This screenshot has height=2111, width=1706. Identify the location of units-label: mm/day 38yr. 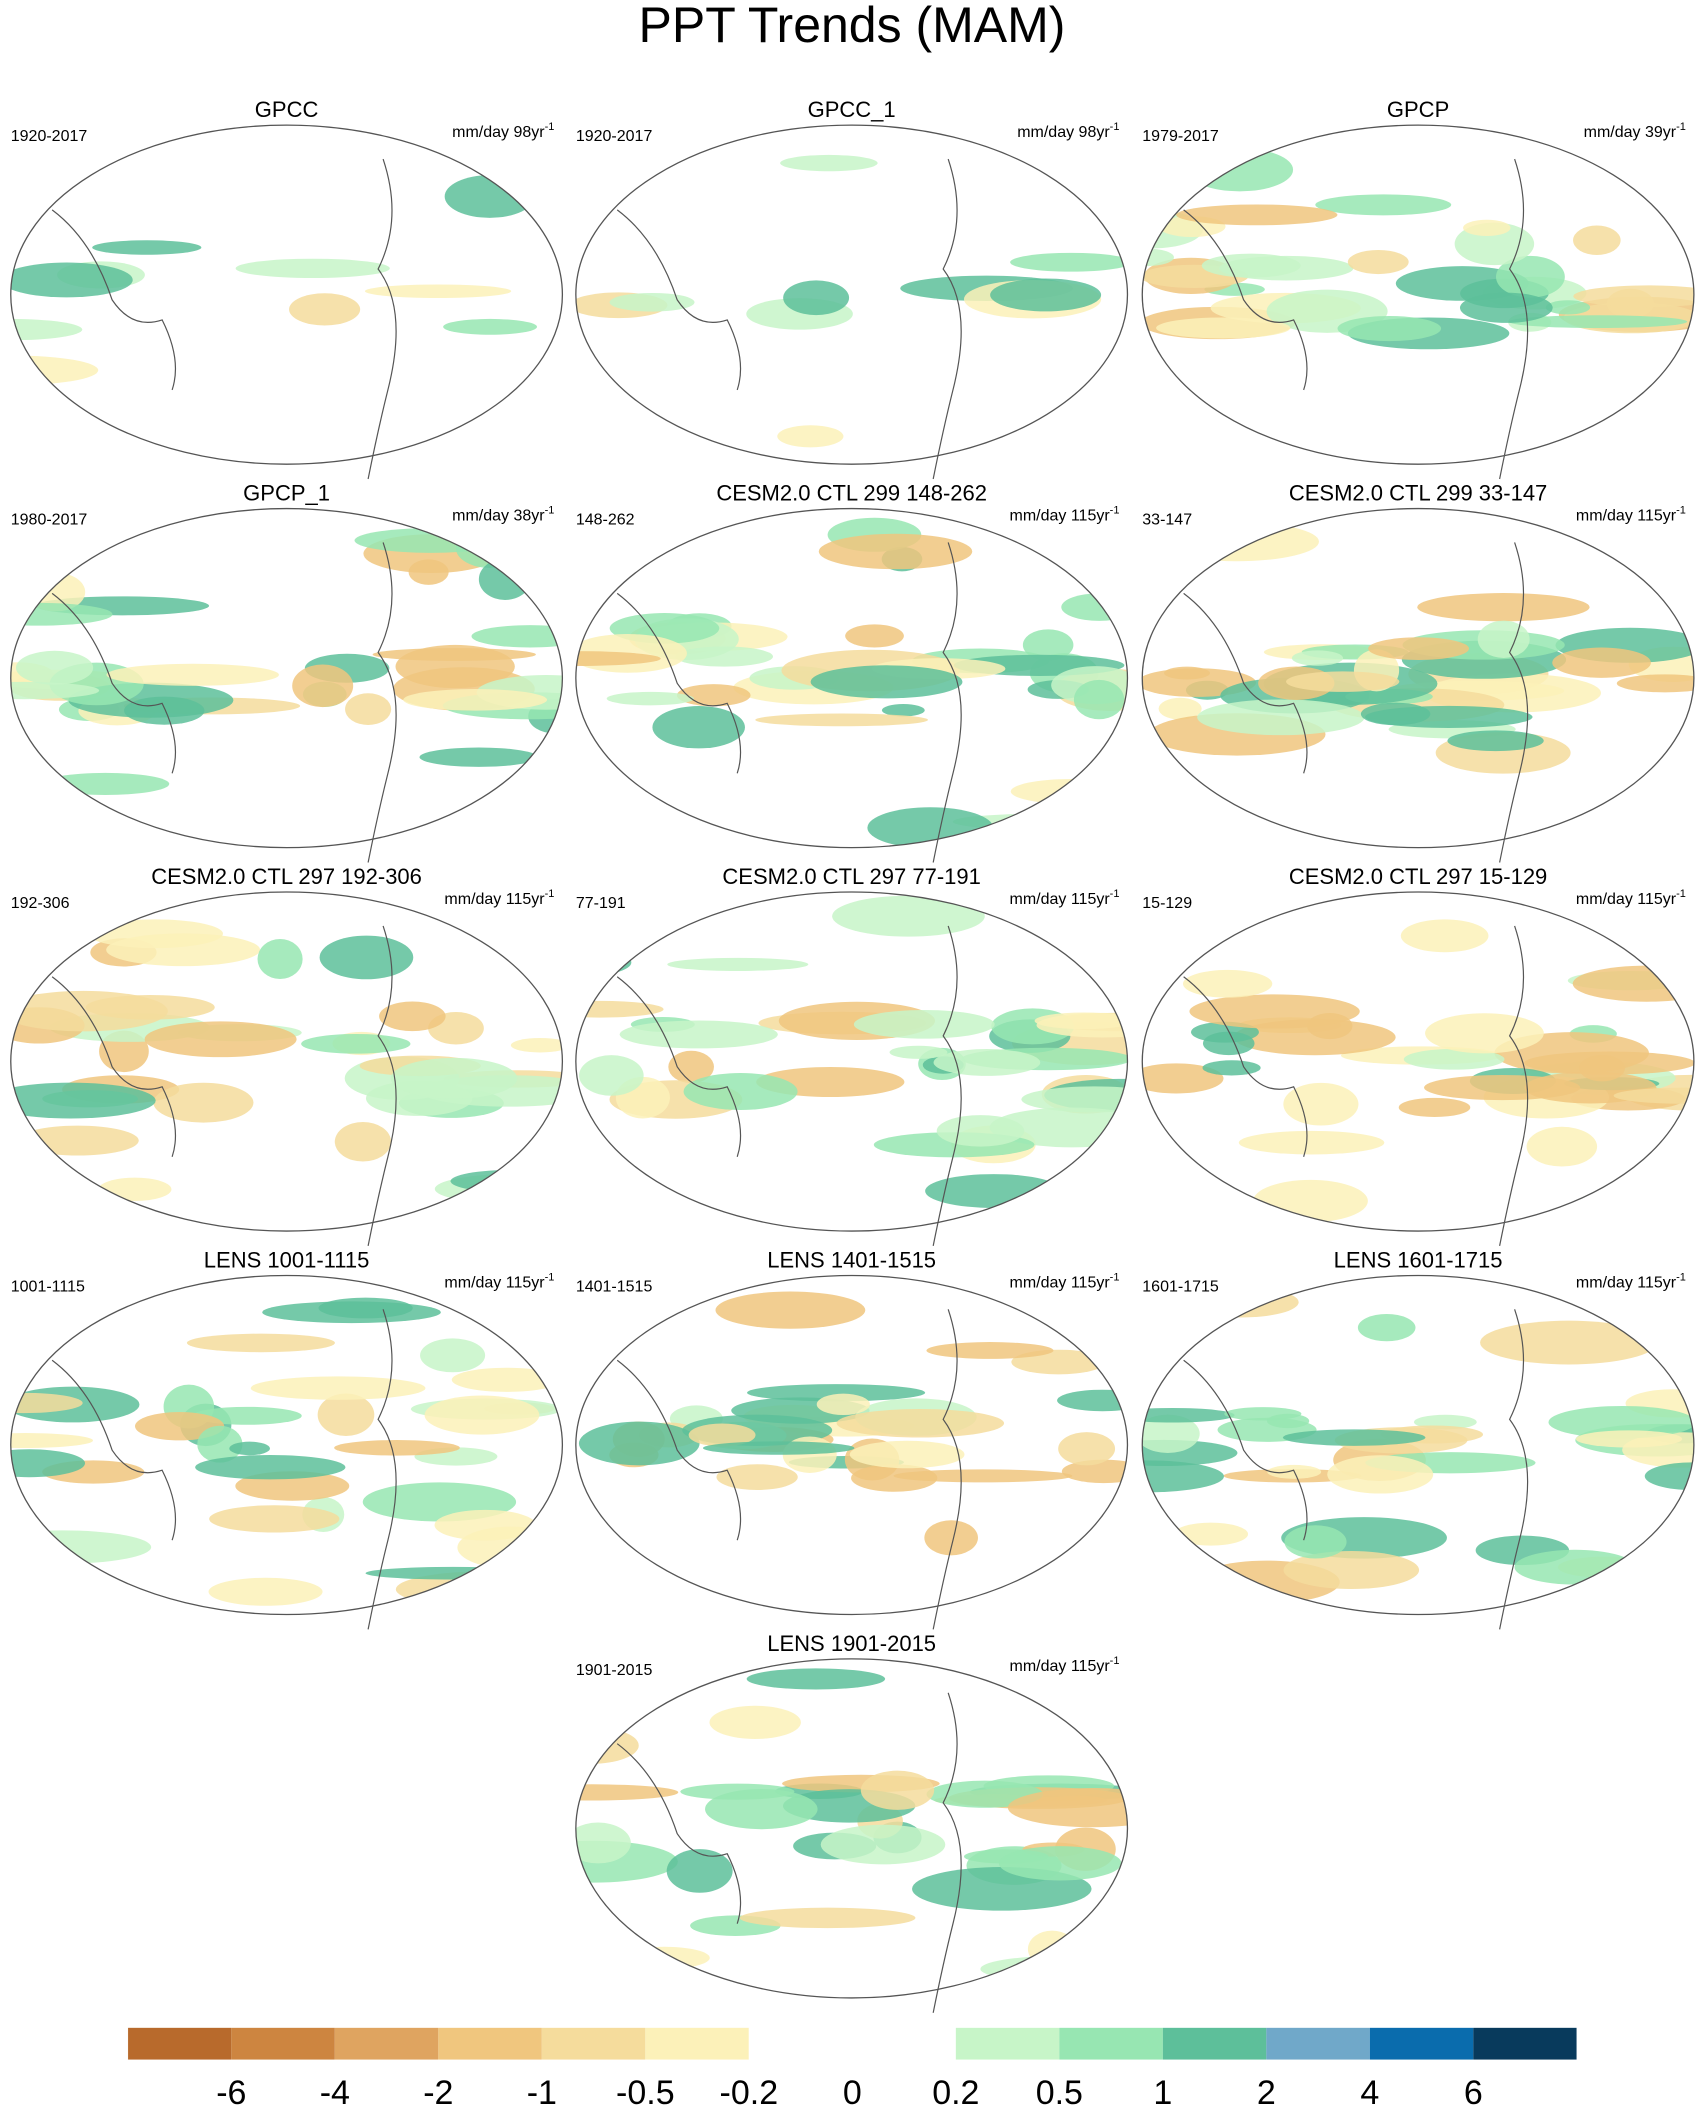
(498, 516).